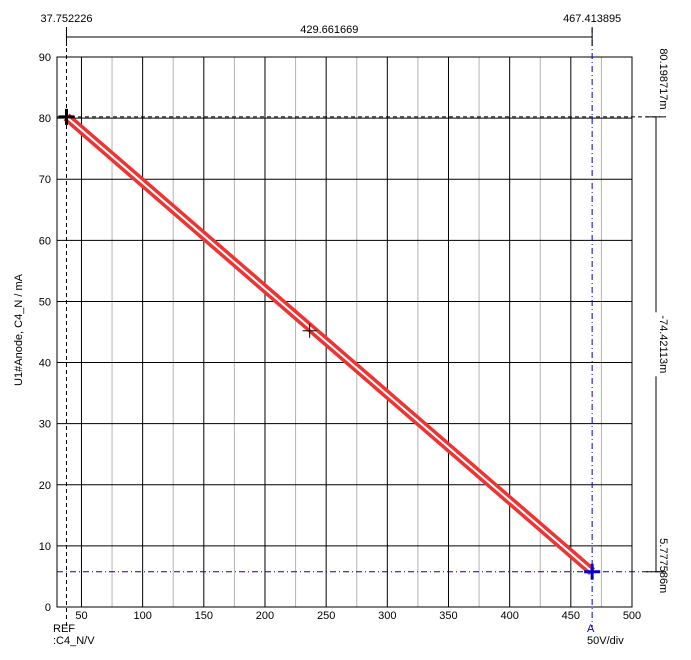  I want to click on dx-readout: 429.661669, so click(329, 30).